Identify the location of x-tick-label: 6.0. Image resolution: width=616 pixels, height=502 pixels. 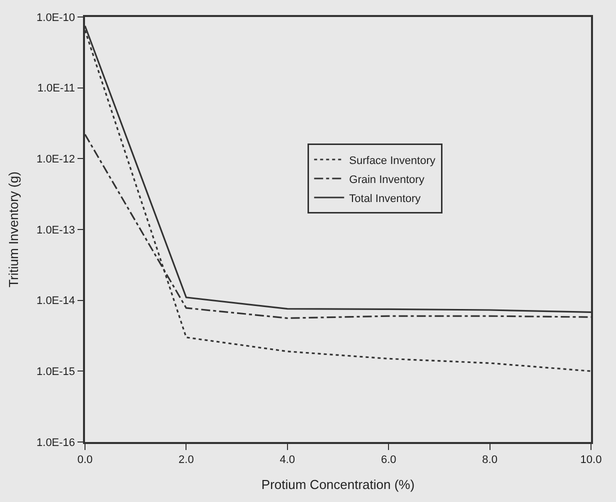
(388, 460).